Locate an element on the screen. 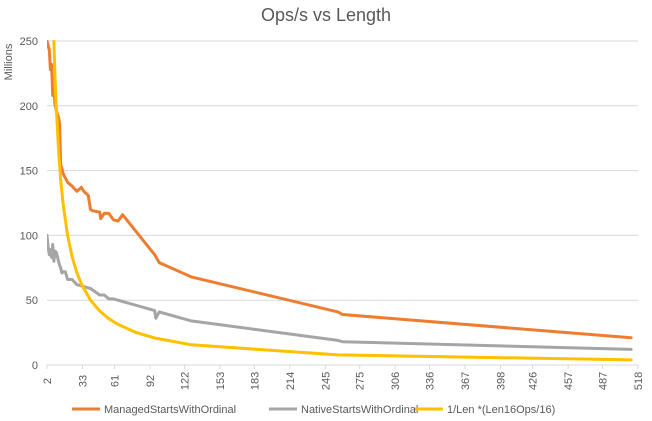  x-tick-label: 2 is located at coordinates (48, 381).